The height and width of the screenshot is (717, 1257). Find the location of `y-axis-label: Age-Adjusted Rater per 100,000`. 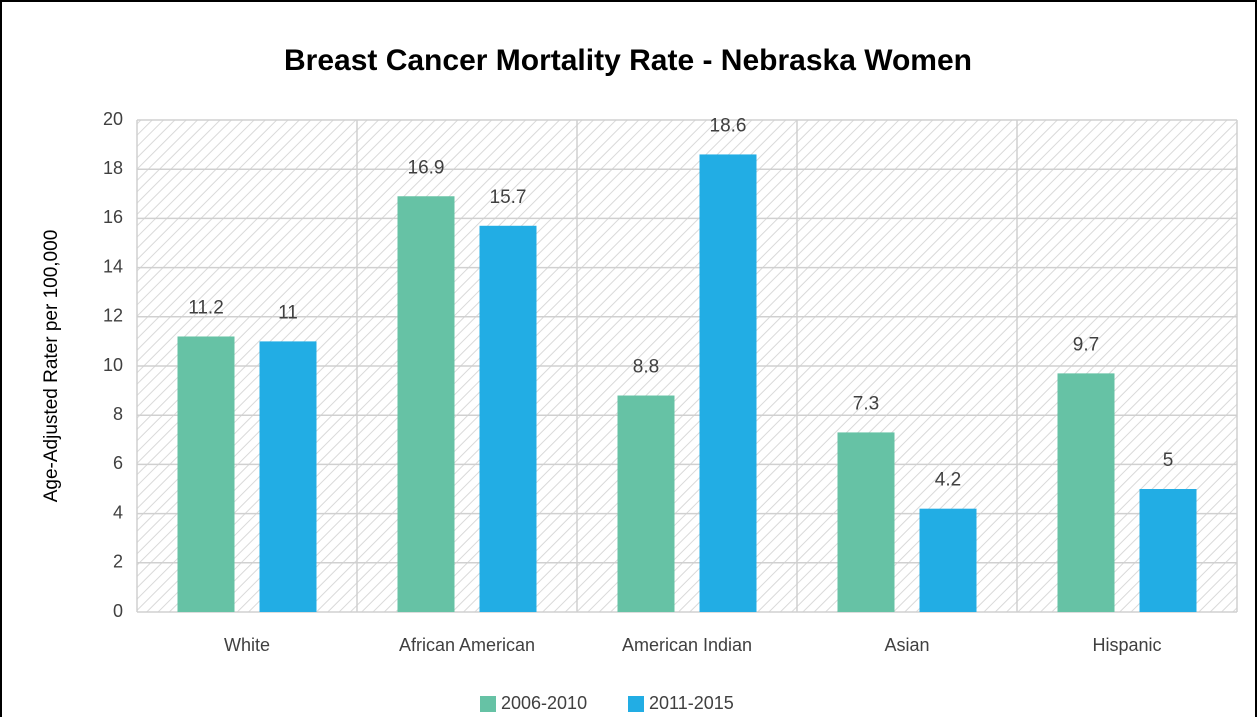

y-axis-label: Age-Adjusted Rater per 100,000 is located at coordinates (51, 366).